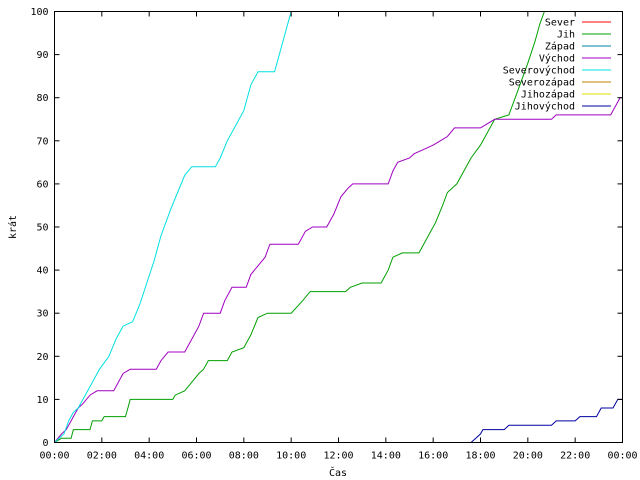 The width and height of the screenshot is (640, 480). I want to click on x-tick-label: 04:00, so click(149, 456).